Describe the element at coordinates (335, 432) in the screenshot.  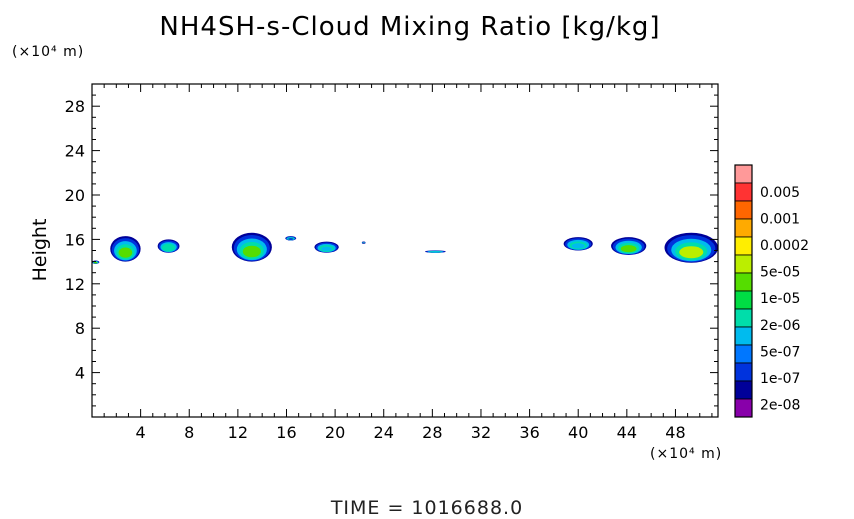
I see `x-tick-label: 20` at that location.